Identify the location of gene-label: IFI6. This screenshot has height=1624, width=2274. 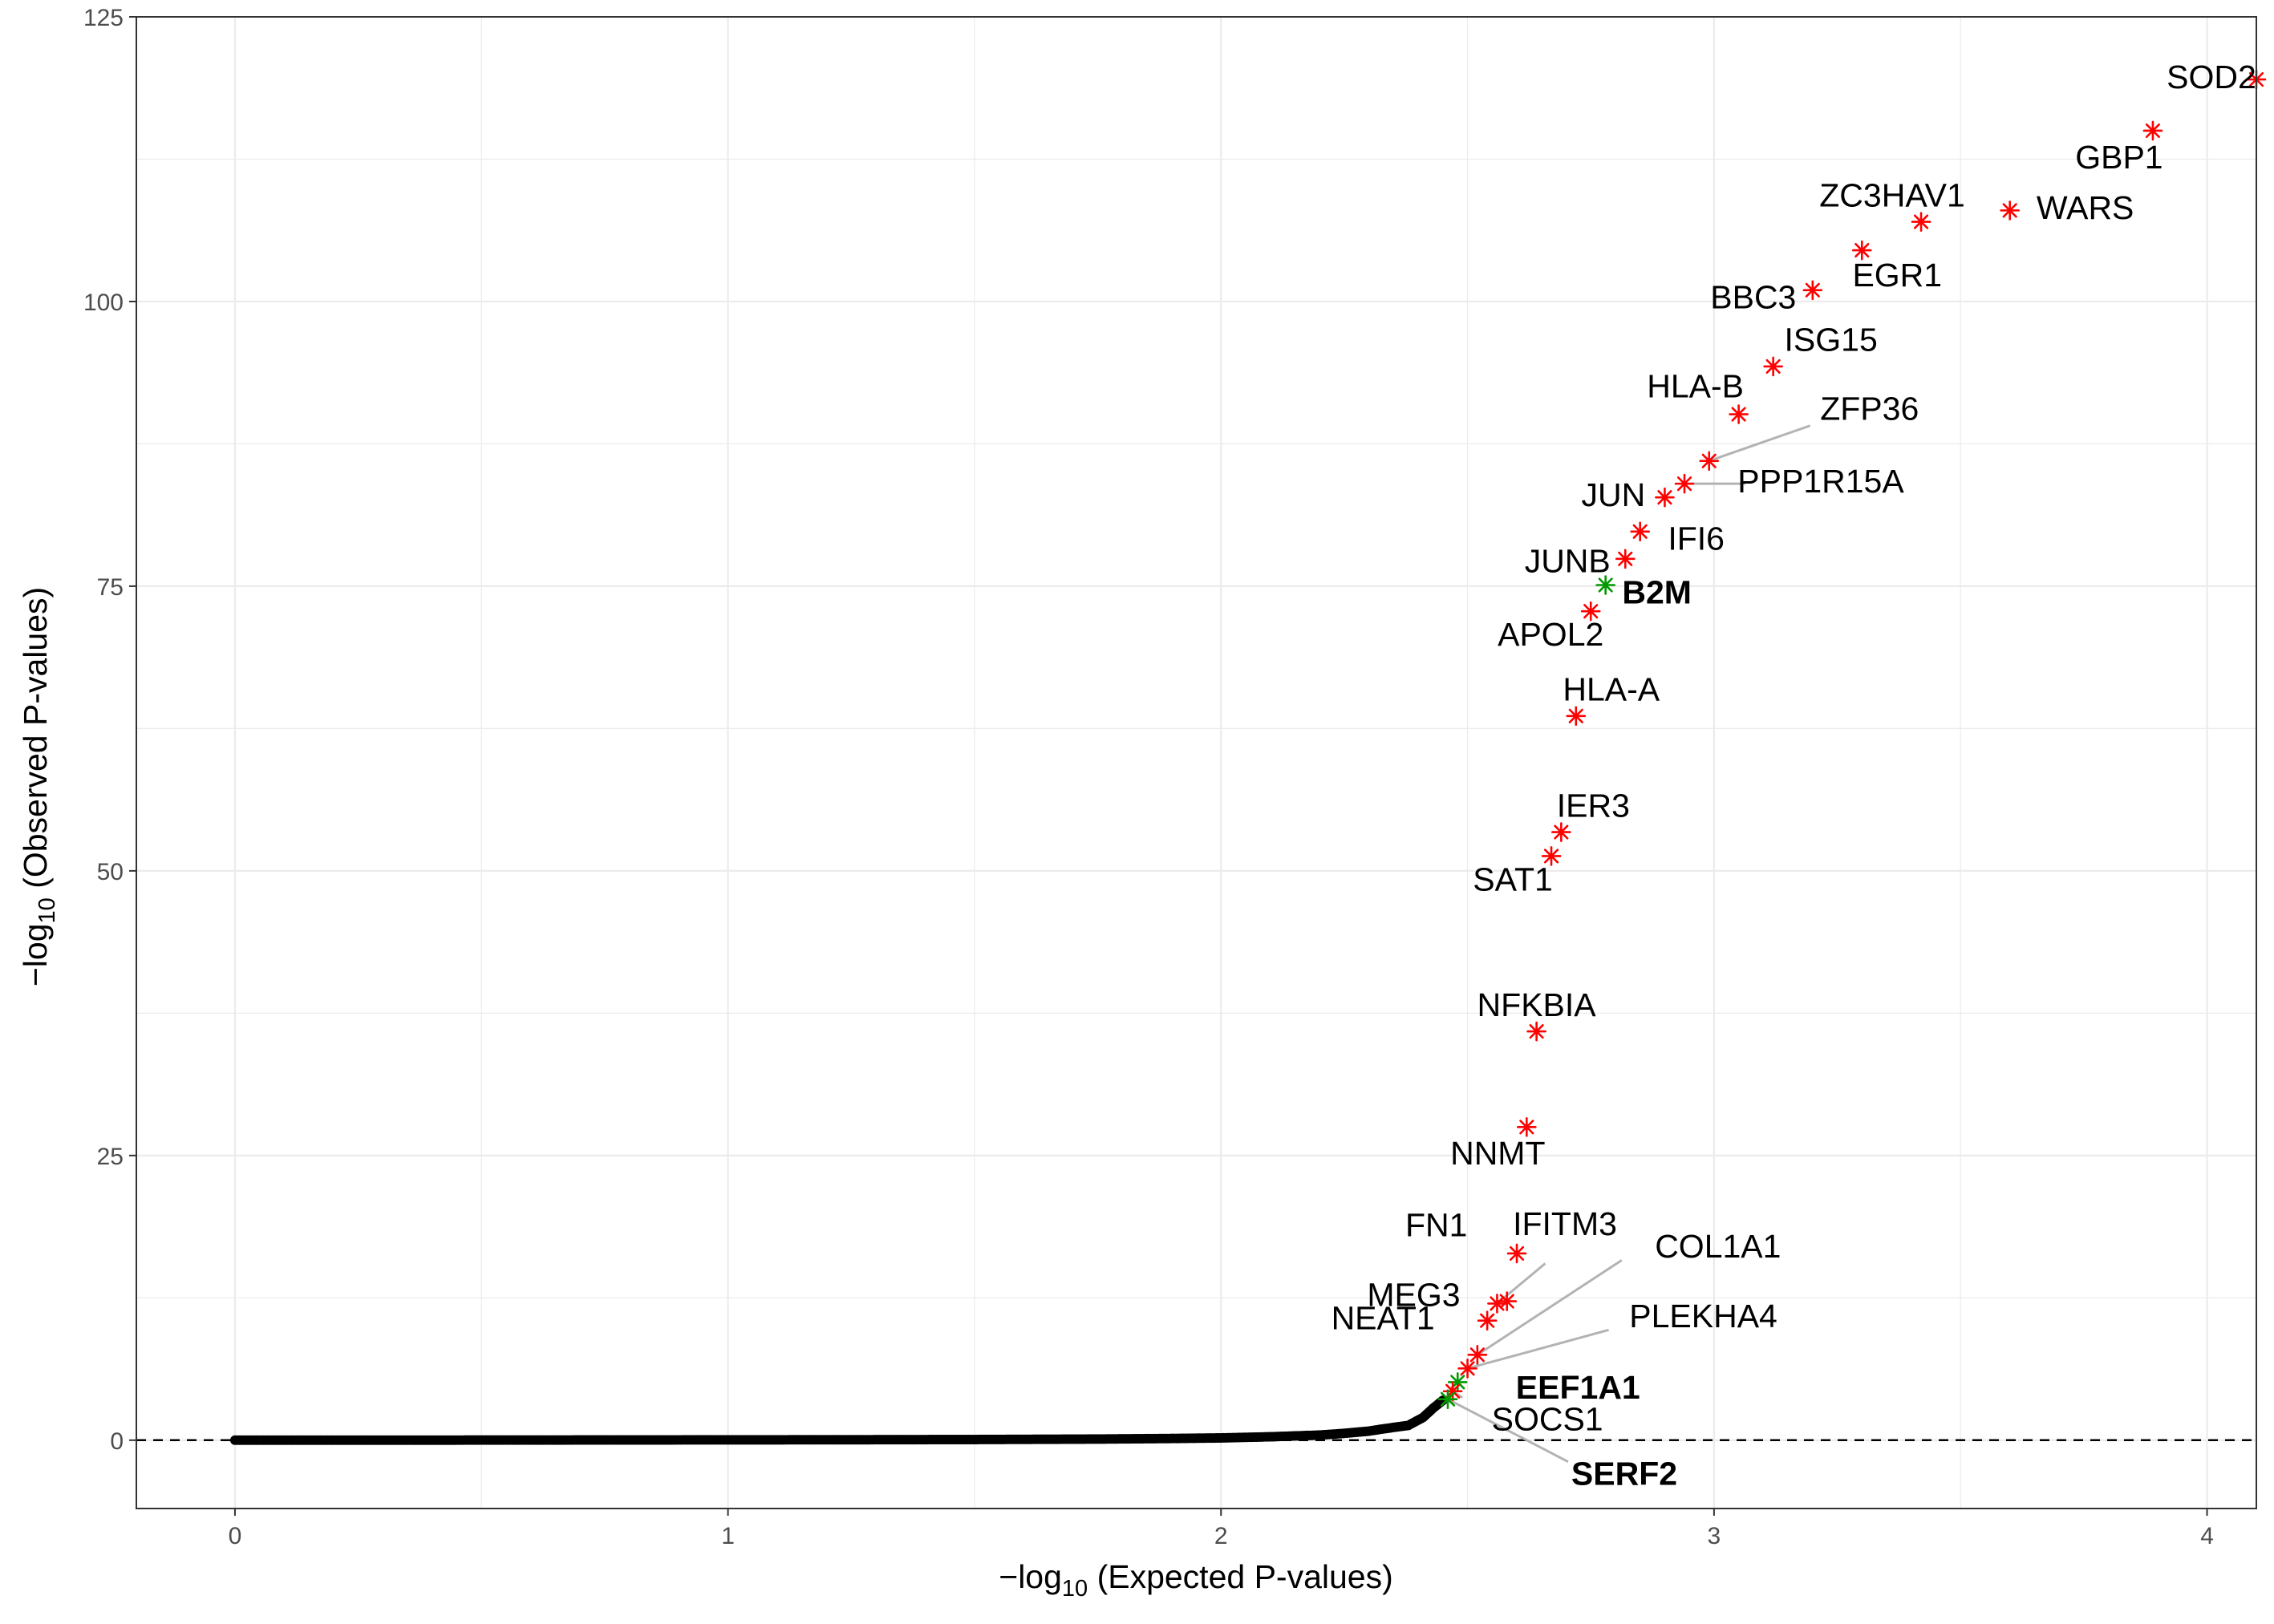
(1696, 538).